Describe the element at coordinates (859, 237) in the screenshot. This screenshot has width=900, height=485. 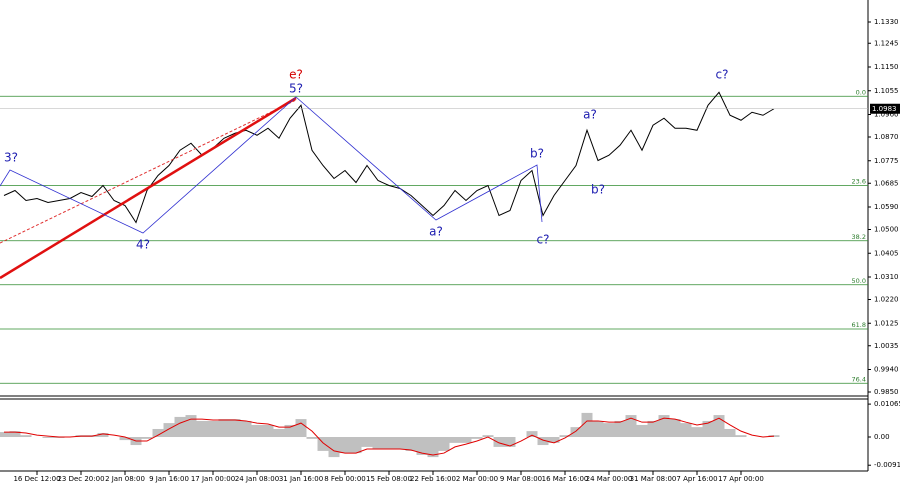
I see `fib-label: 38.2` at that location.